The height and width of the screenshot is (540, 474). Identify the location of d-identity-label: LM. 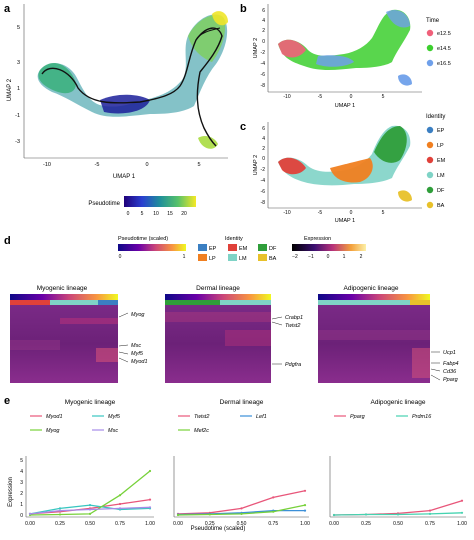
(243, 259).